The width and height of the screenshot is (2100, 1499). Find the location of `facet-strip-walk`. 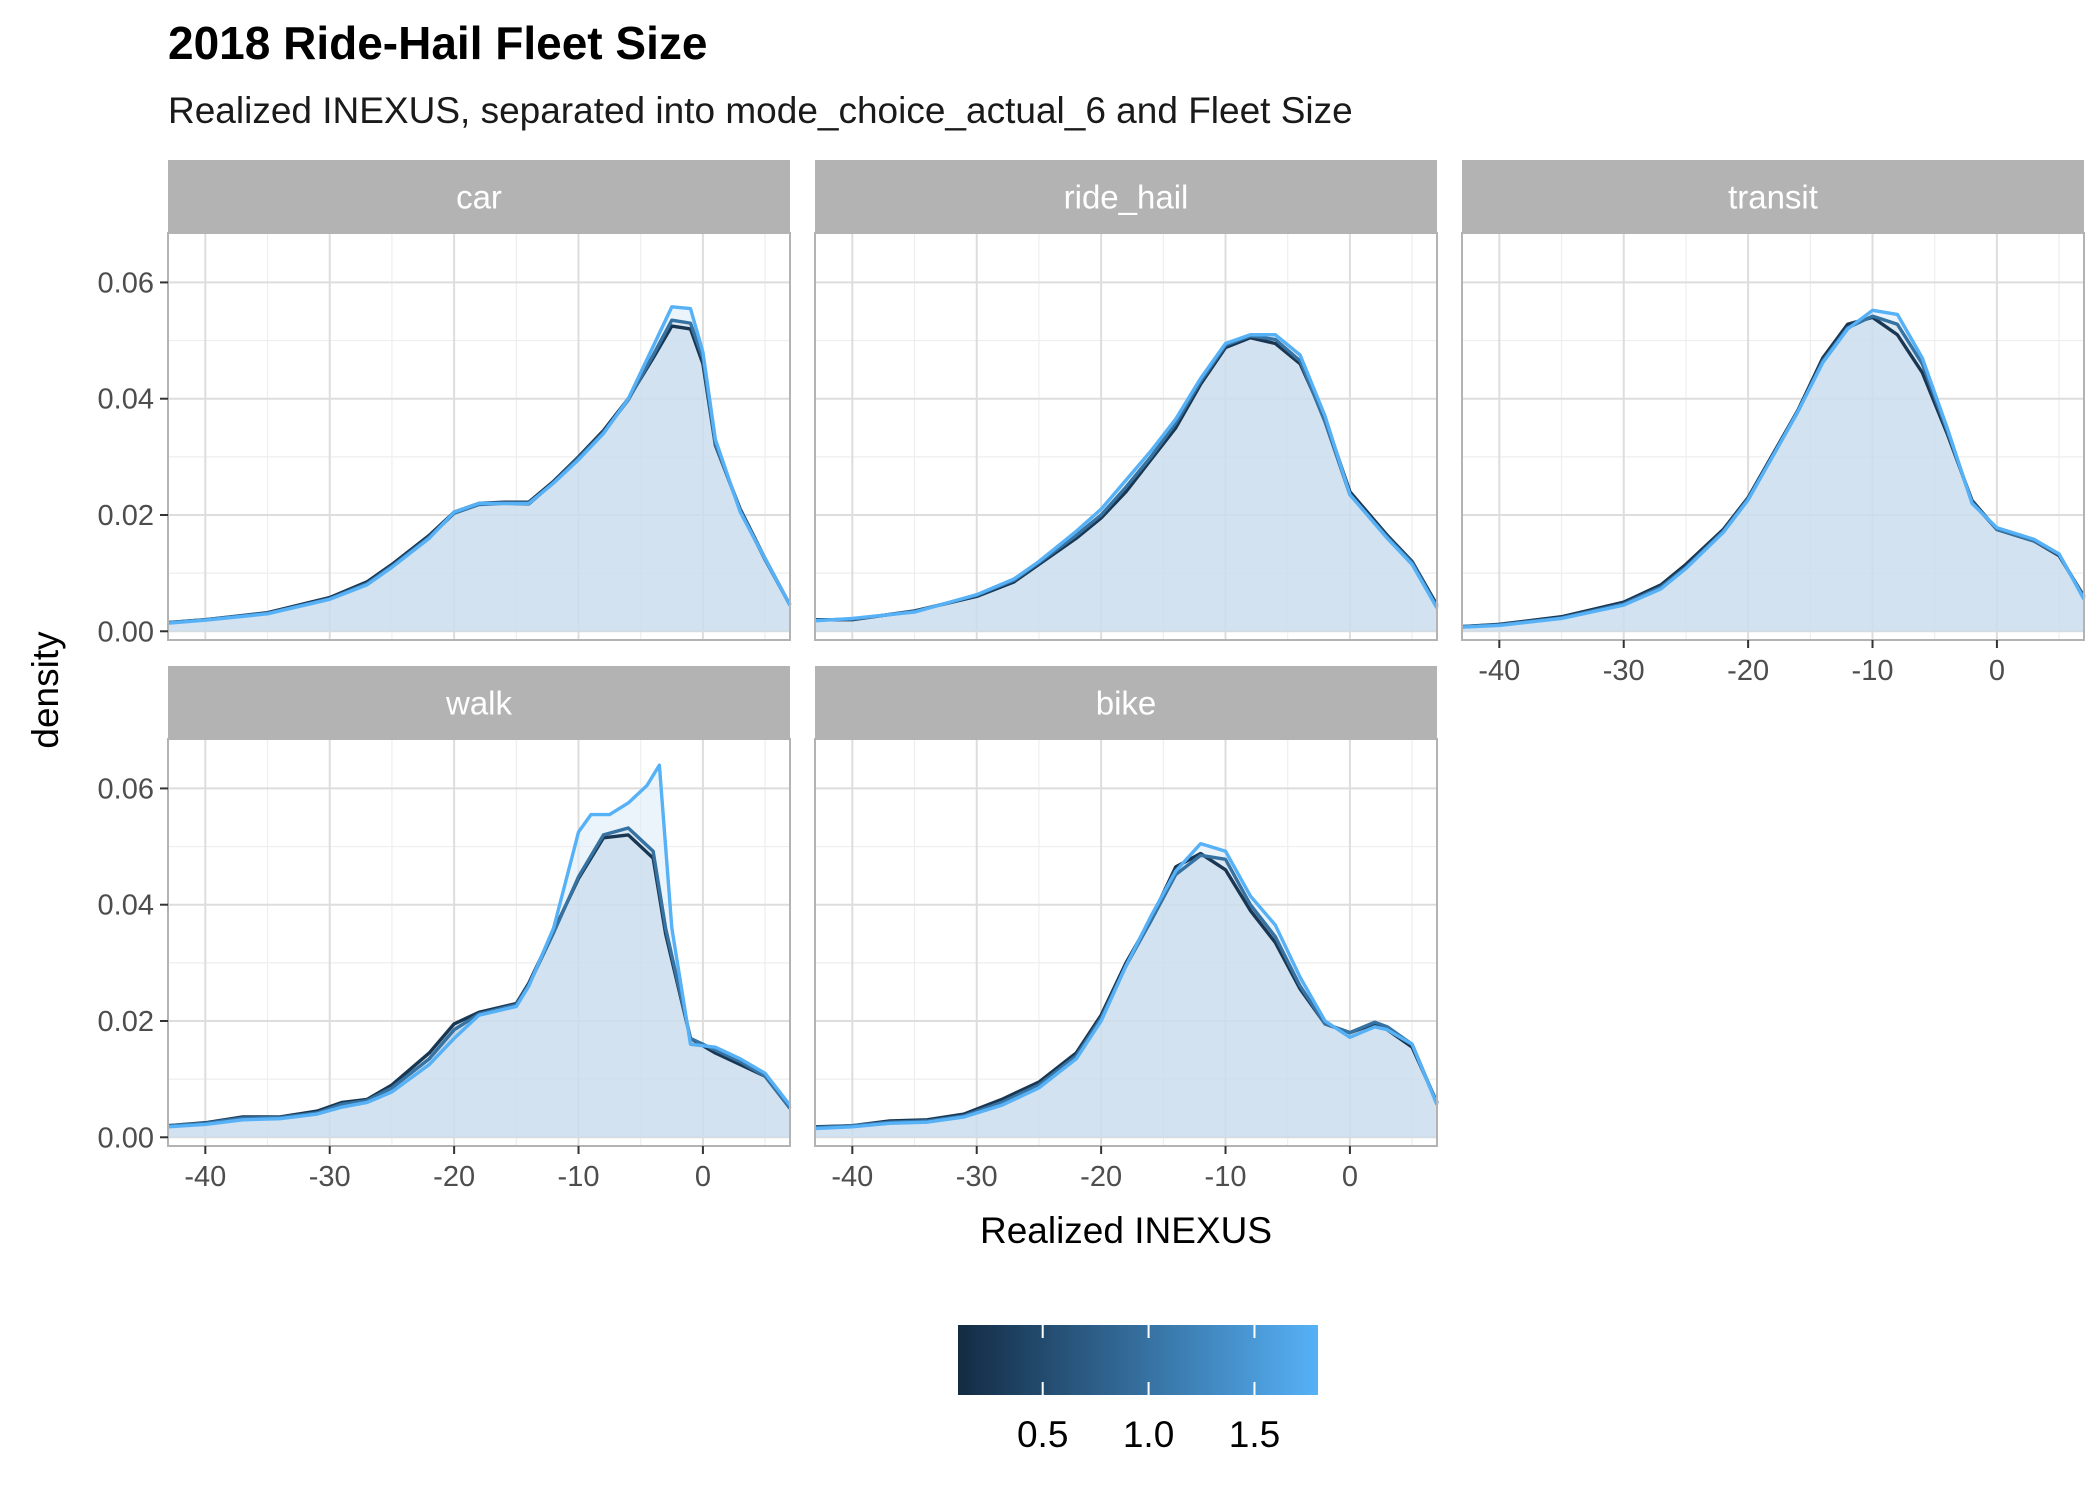

facet-strip-walk is located at coordinates (479, 702).